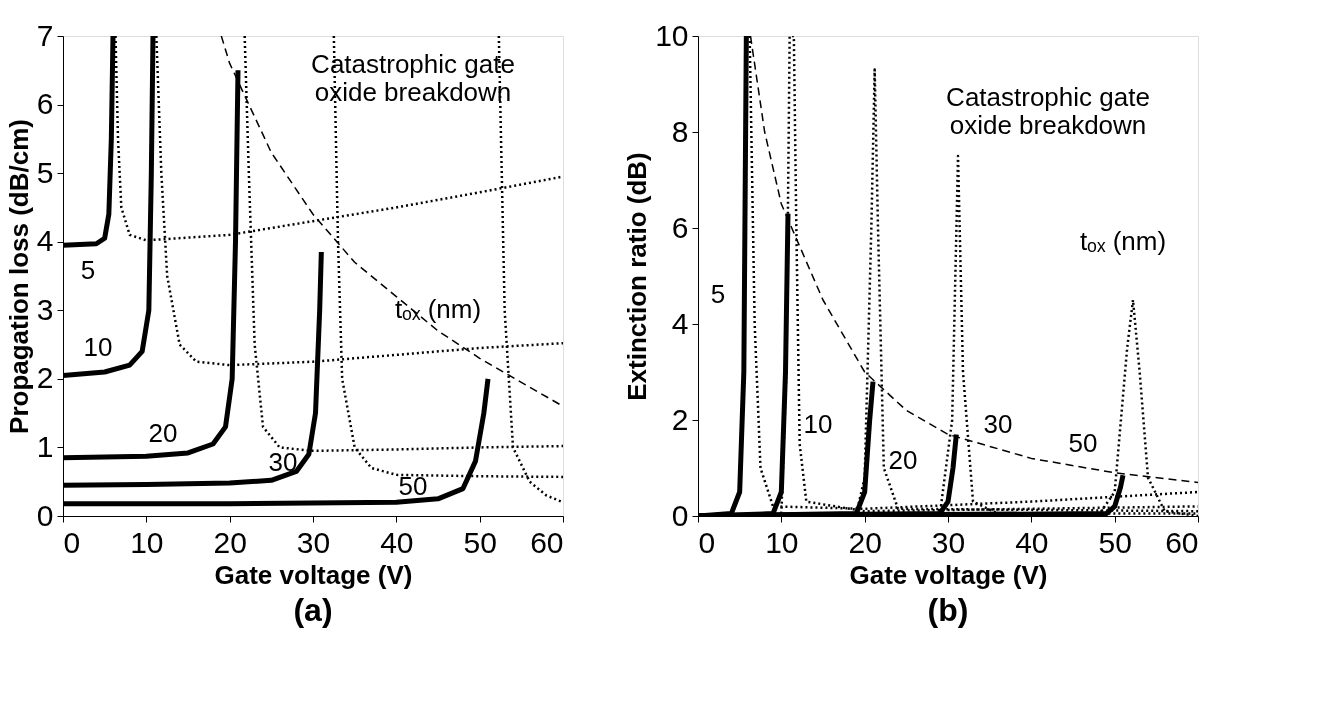  I want to click on y-axis-title: Propagation loss (dB/cm), so click(18, 276).